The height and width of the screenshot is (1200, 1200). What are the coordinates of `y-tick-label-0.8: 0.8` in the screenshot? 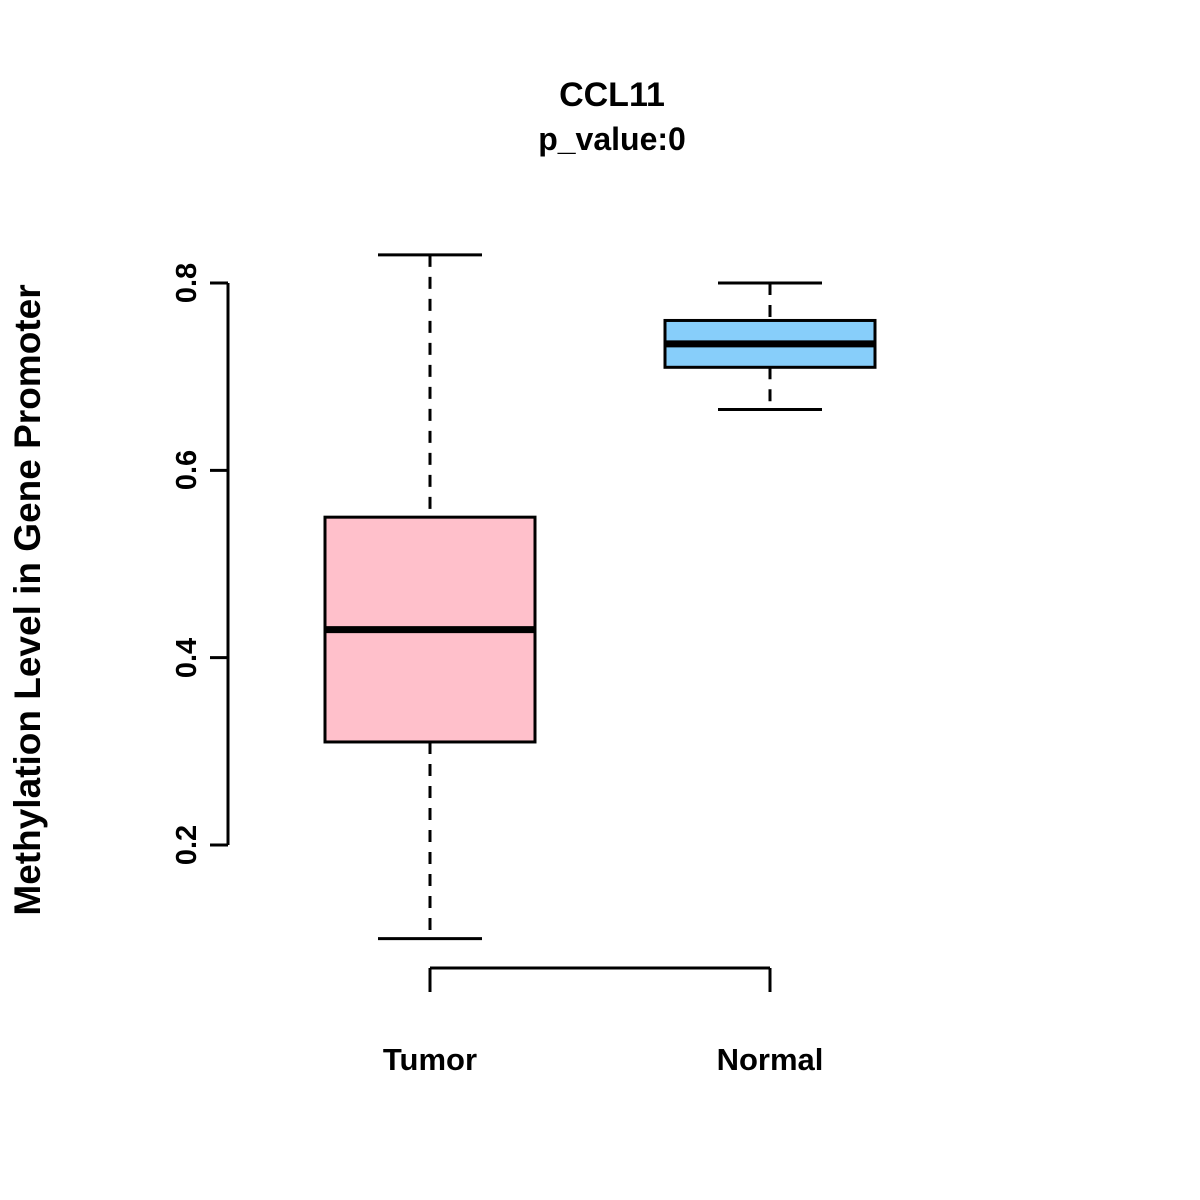 It's located at (187, 283).